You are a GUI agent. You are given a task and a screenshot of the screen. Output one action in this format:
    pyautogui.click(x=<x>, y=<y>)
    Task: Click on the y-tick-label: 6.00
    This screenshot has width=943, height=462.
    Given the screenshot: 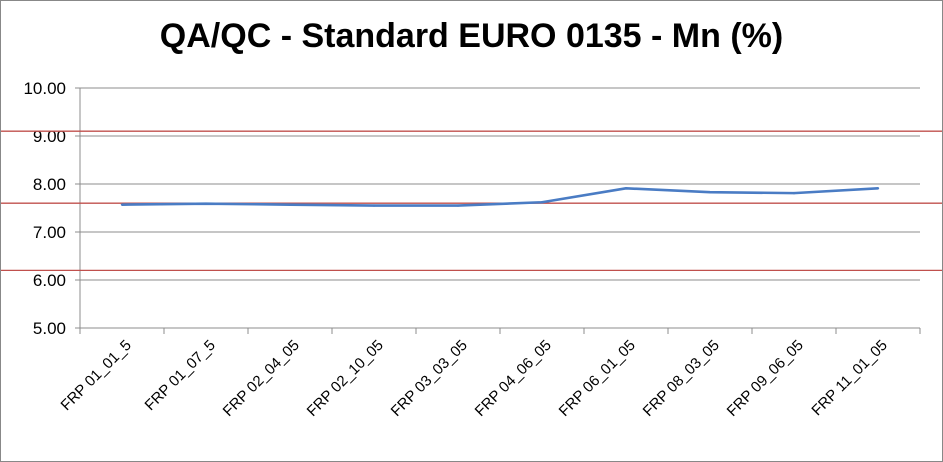 What is the action you would take?
    pyautogui.click(x=49, y=280)
    